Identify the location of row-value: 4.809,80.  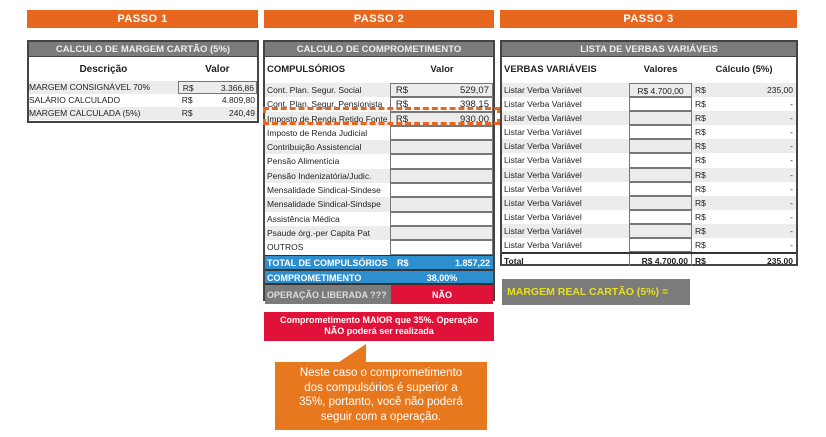
(238, 100).